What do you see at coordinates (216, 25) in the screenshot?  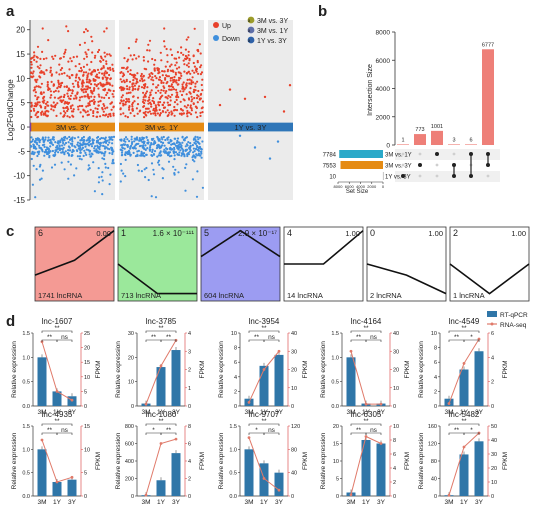 I see `a-legend-up-dot` at bounding box center [216, 25].